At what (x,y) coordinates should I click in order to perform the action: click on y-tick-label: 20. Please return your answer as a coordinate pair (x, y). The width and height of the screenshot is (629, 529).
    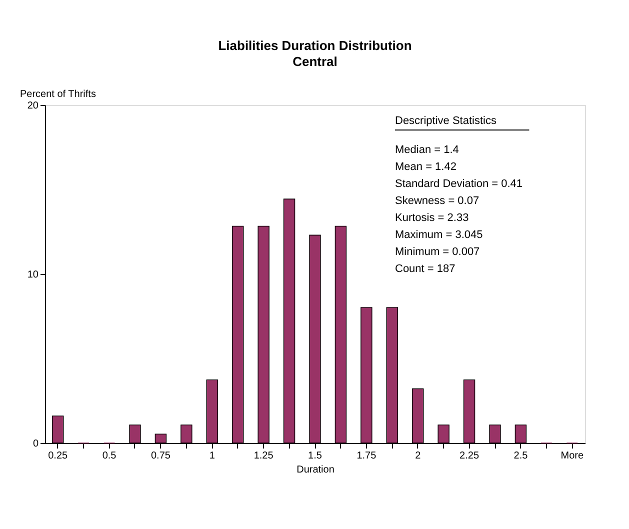
    Looking at the image, I should click on (33, 106).